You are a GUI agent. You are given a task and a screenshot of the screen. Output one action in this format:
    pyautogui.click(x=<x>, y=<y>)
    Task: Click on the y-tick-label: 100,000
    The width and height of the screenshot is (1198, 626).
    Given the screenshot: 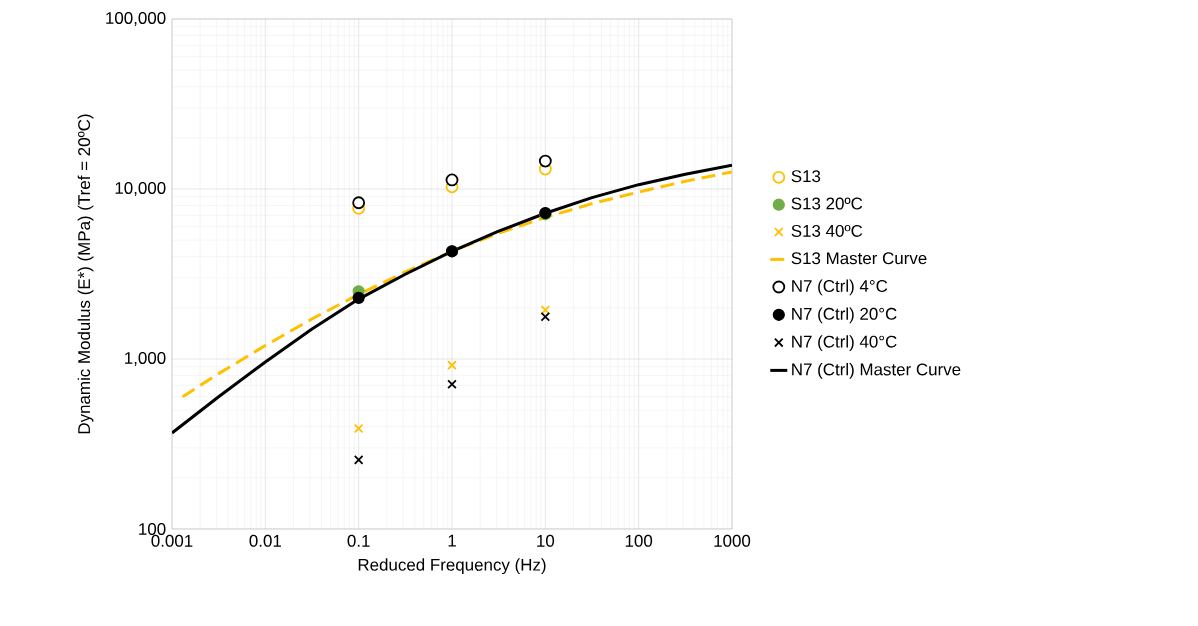 What is the action you would take?
    pyautogui.click(x=136, y=18)
    